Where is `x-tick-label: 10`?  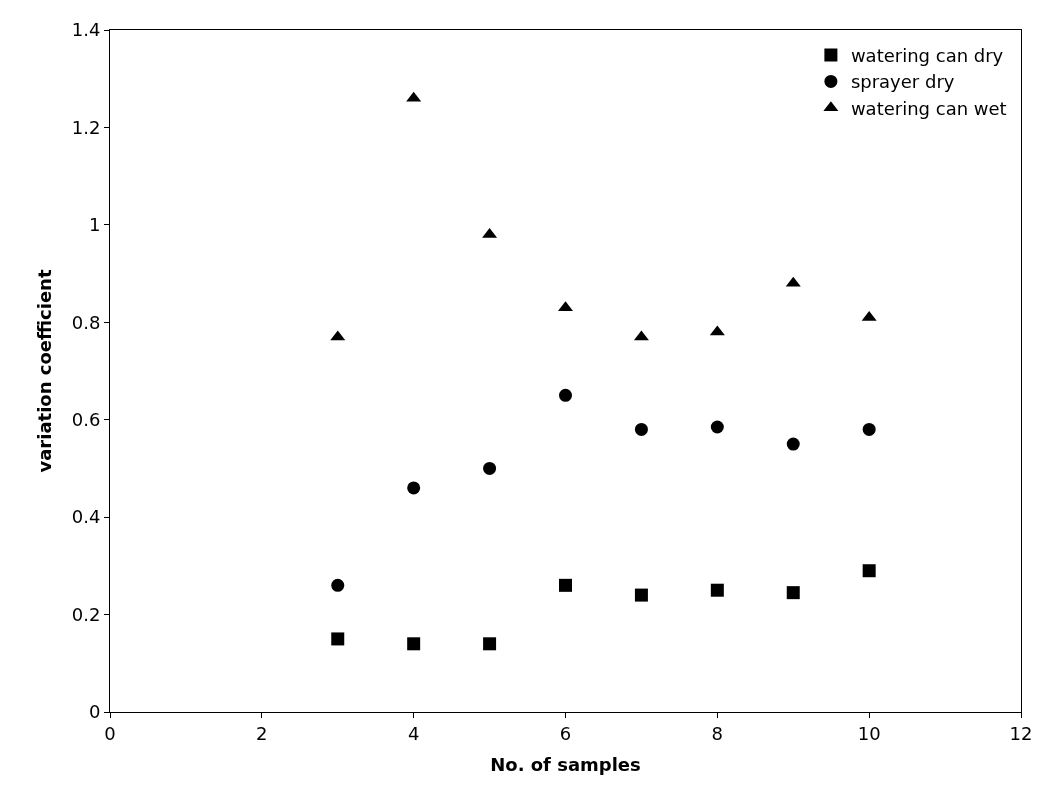
x-tick-label: 10 is located at coordinates (869, 733).